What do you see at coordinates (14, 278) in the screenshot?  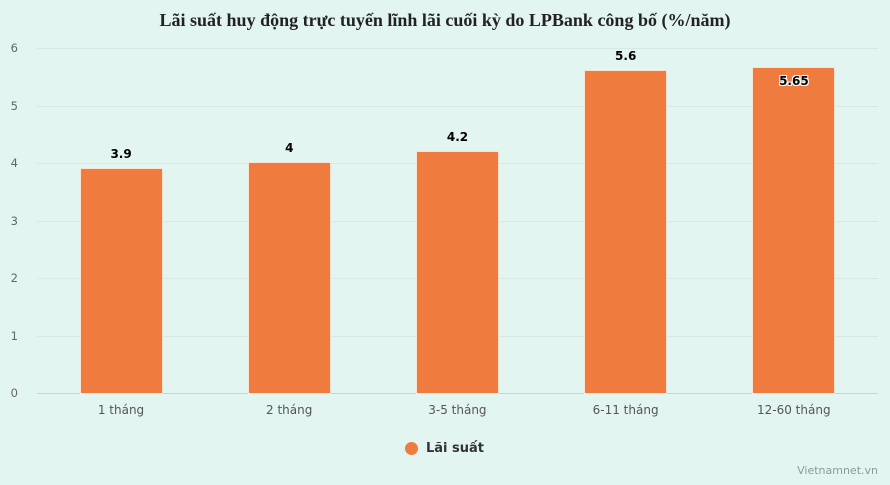 I see `y-tick-label: 2` at bounding box center [14, 278].